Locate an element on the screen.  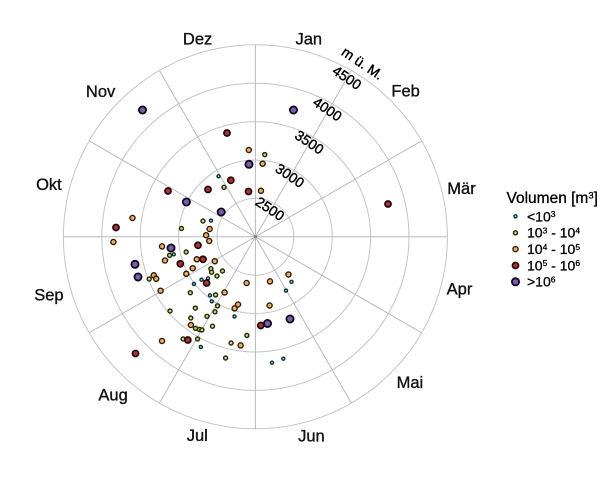
svg-text: Volumen [m3] is located at coordinates (552, 198).